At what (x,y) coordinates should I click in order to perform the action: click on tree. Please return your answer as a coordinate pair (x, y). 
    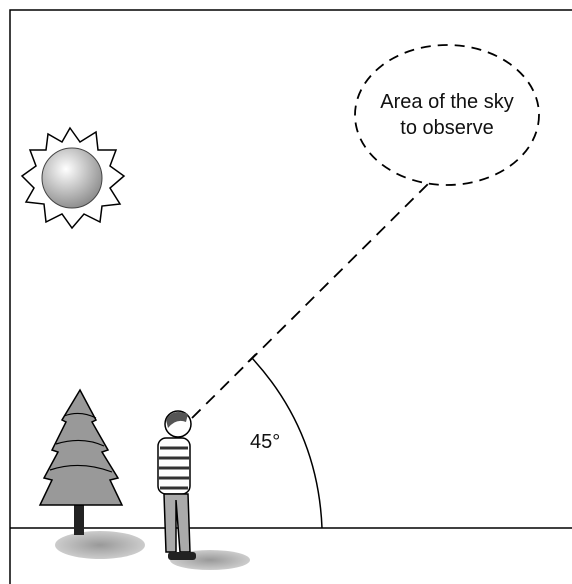
    Looking at the image, I should click on (91, 473).